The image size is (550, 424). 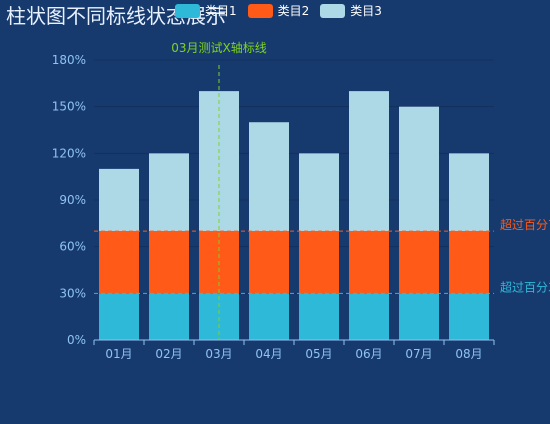 I want to click on x-tick-label: 01月, so click(x=118, y=354).